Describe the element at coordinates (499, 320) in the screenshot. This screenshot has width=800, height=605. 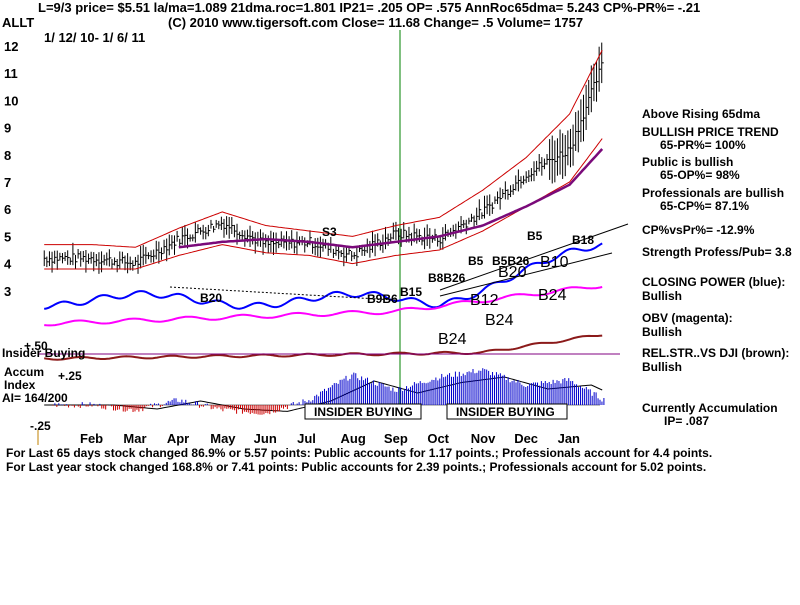
I see `signal-b24b: B24` at that location.